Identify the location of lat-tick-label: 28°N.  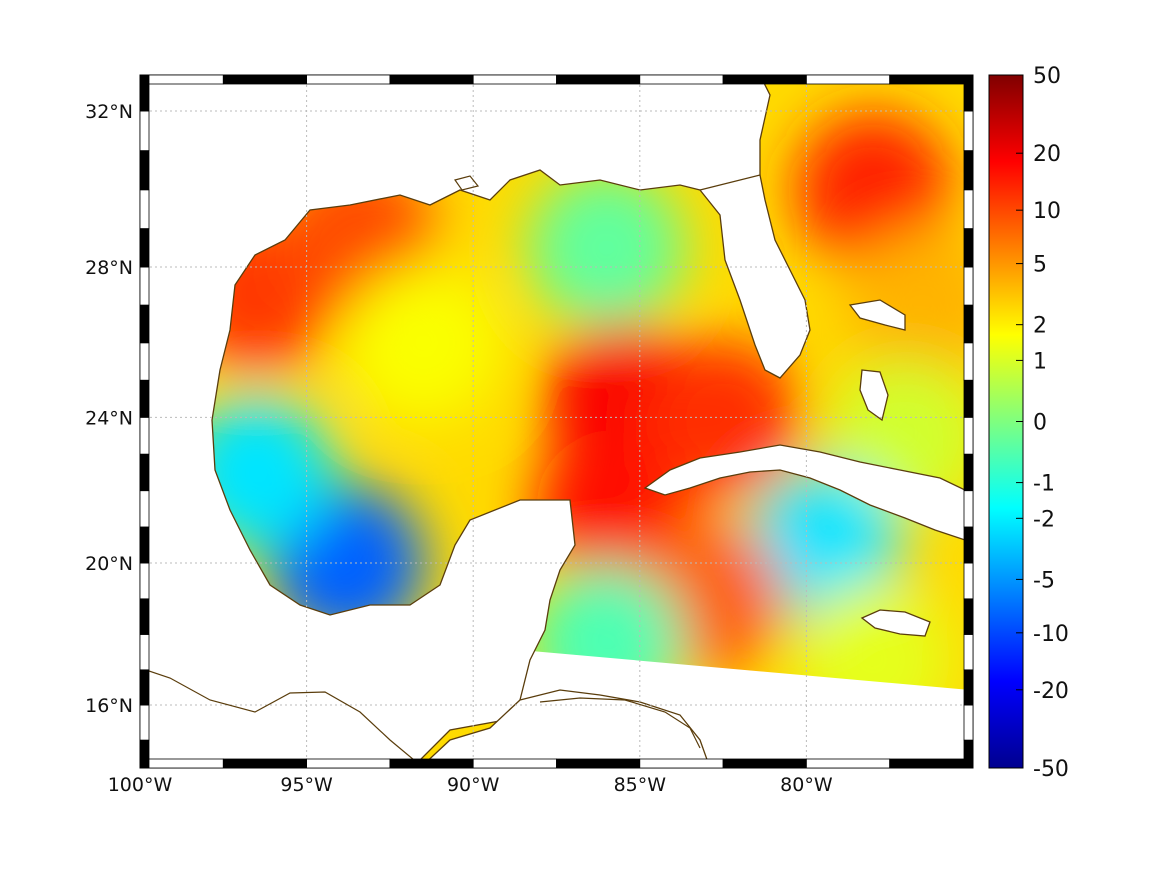
(109, 268).